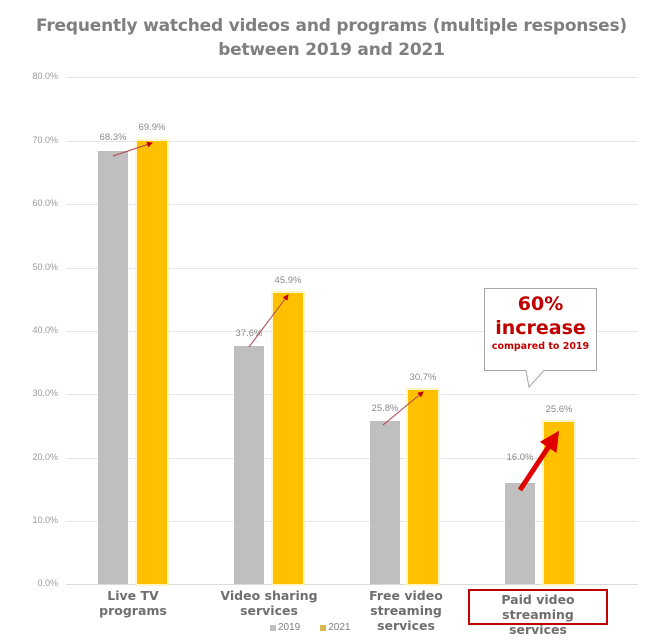 The height and width of the screenshot is (642, 663). Describe the element at coordinates (559, 409) in the screenshot. I see `data-label-2021-paid-streaming: 25.6%` at that location.